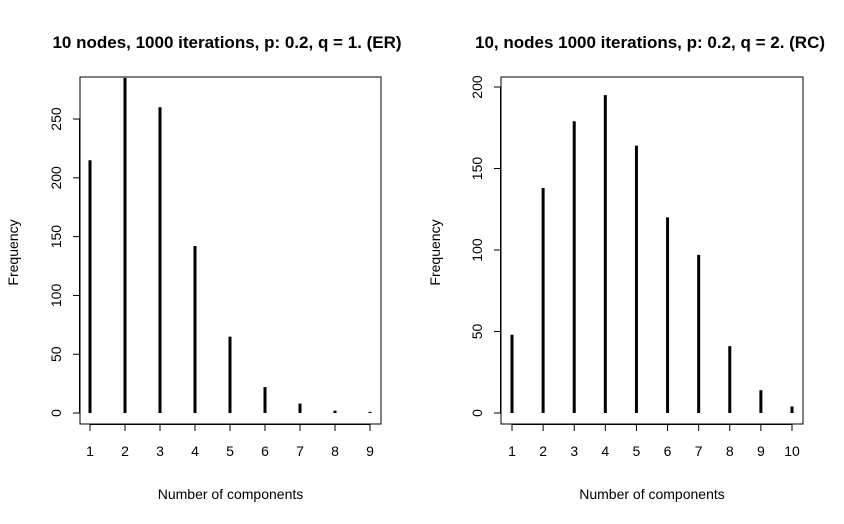 This screenshot has width=844, height=524. What do you see at coordinates (792, 451) in the screenshot?
I see `x-tick-label: 10` at bounding box center [792, 451].